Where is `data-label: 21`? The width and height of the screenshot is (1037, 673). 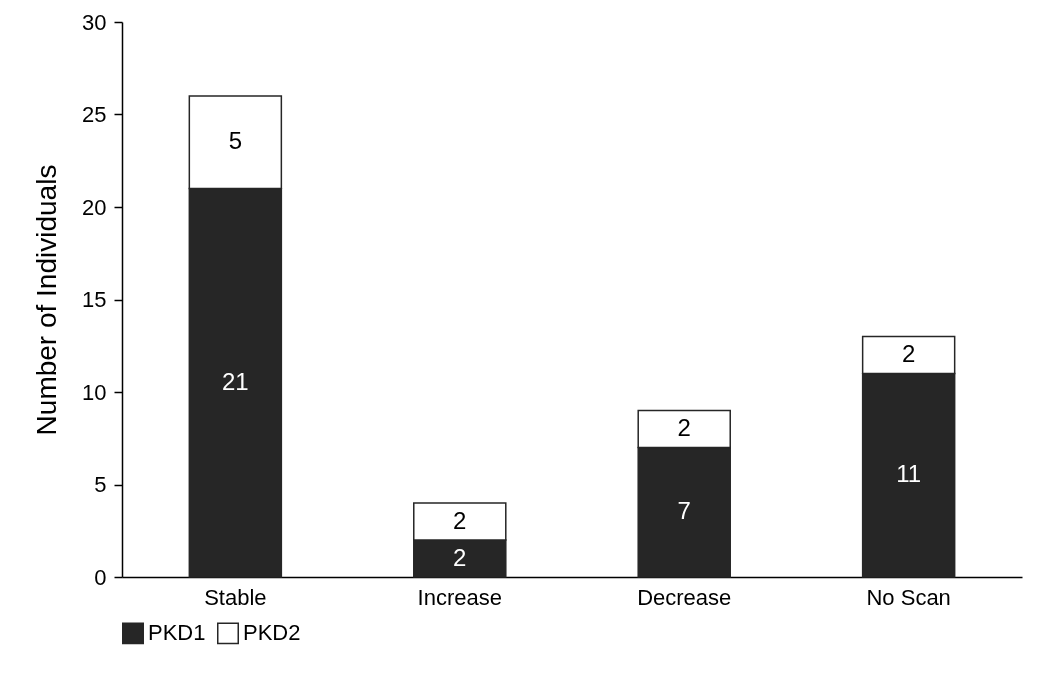 data-label: 21 is located at coordinates (235, 381).